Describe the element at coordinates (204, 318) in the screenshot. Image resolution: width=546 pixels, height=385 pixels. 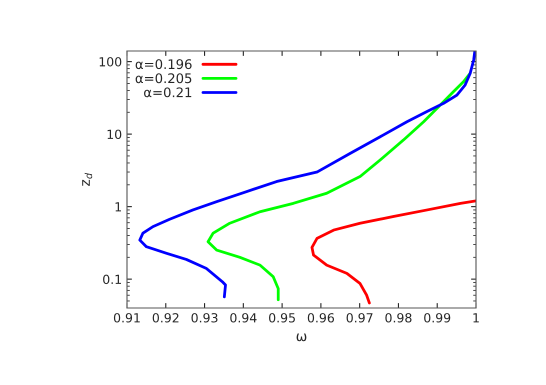
I see `x-tick-label: 0.93` at that location.